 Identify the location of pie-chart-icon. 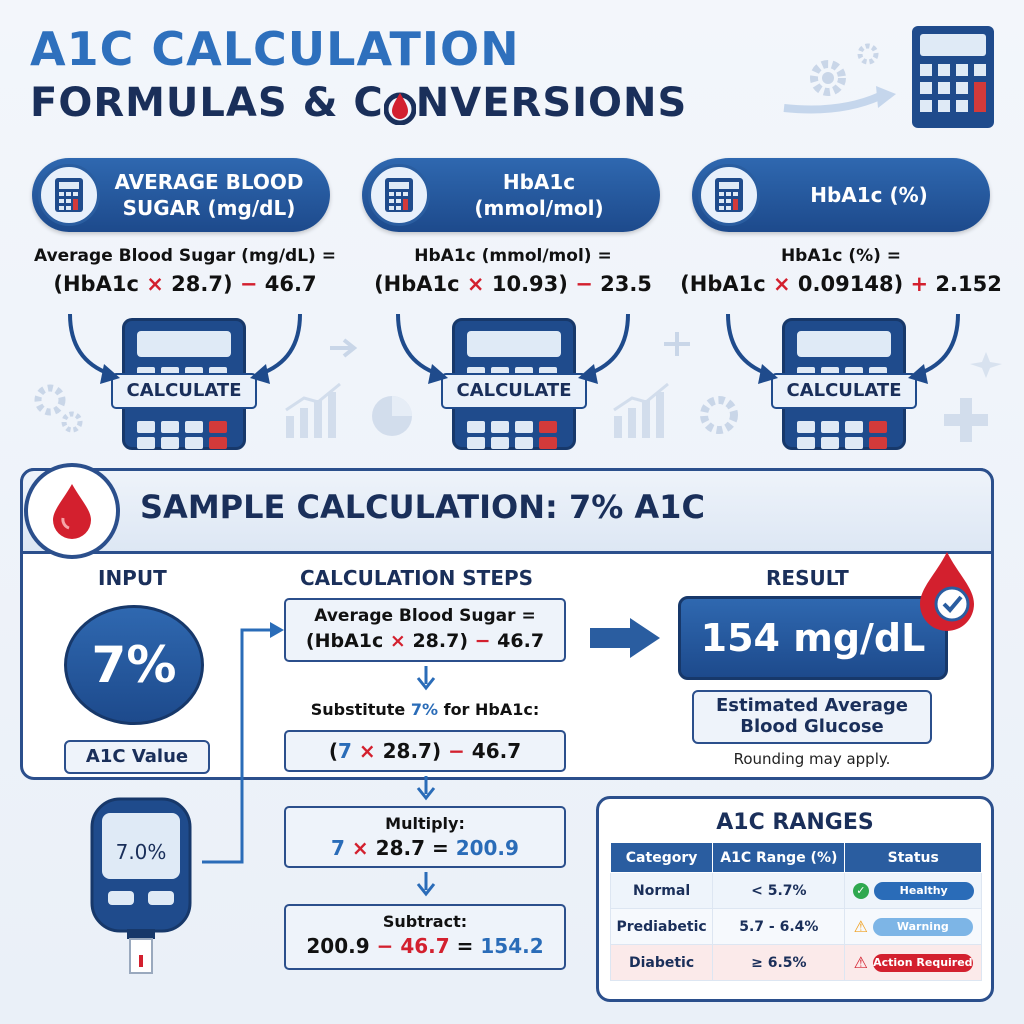
(392, 416).